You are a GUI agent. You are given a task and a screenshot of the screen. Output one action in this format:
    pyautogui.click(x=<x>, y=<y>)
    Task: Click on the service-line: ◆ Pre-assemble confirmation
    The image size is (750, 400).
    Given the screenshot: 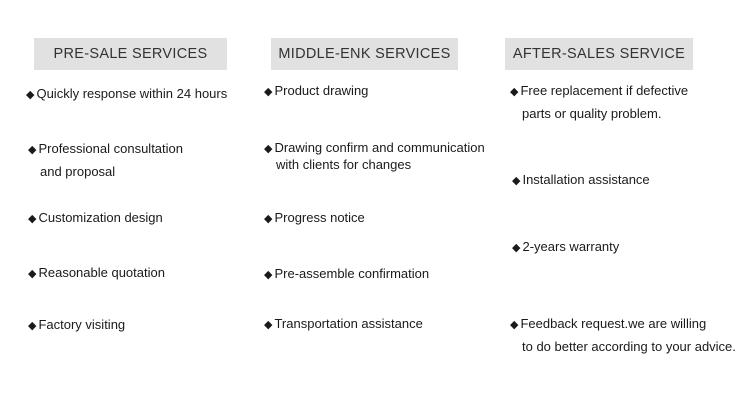 What is the action you would take?
    pyautogui.click(x=346, y=274)
    